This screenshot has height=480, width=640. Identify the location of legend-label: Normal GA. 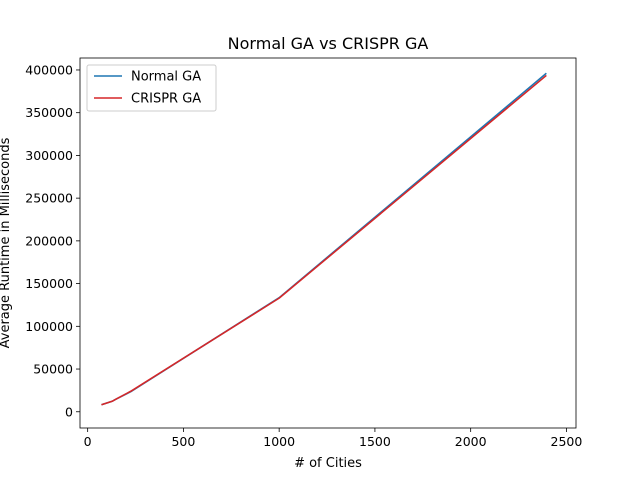
(166, 77).